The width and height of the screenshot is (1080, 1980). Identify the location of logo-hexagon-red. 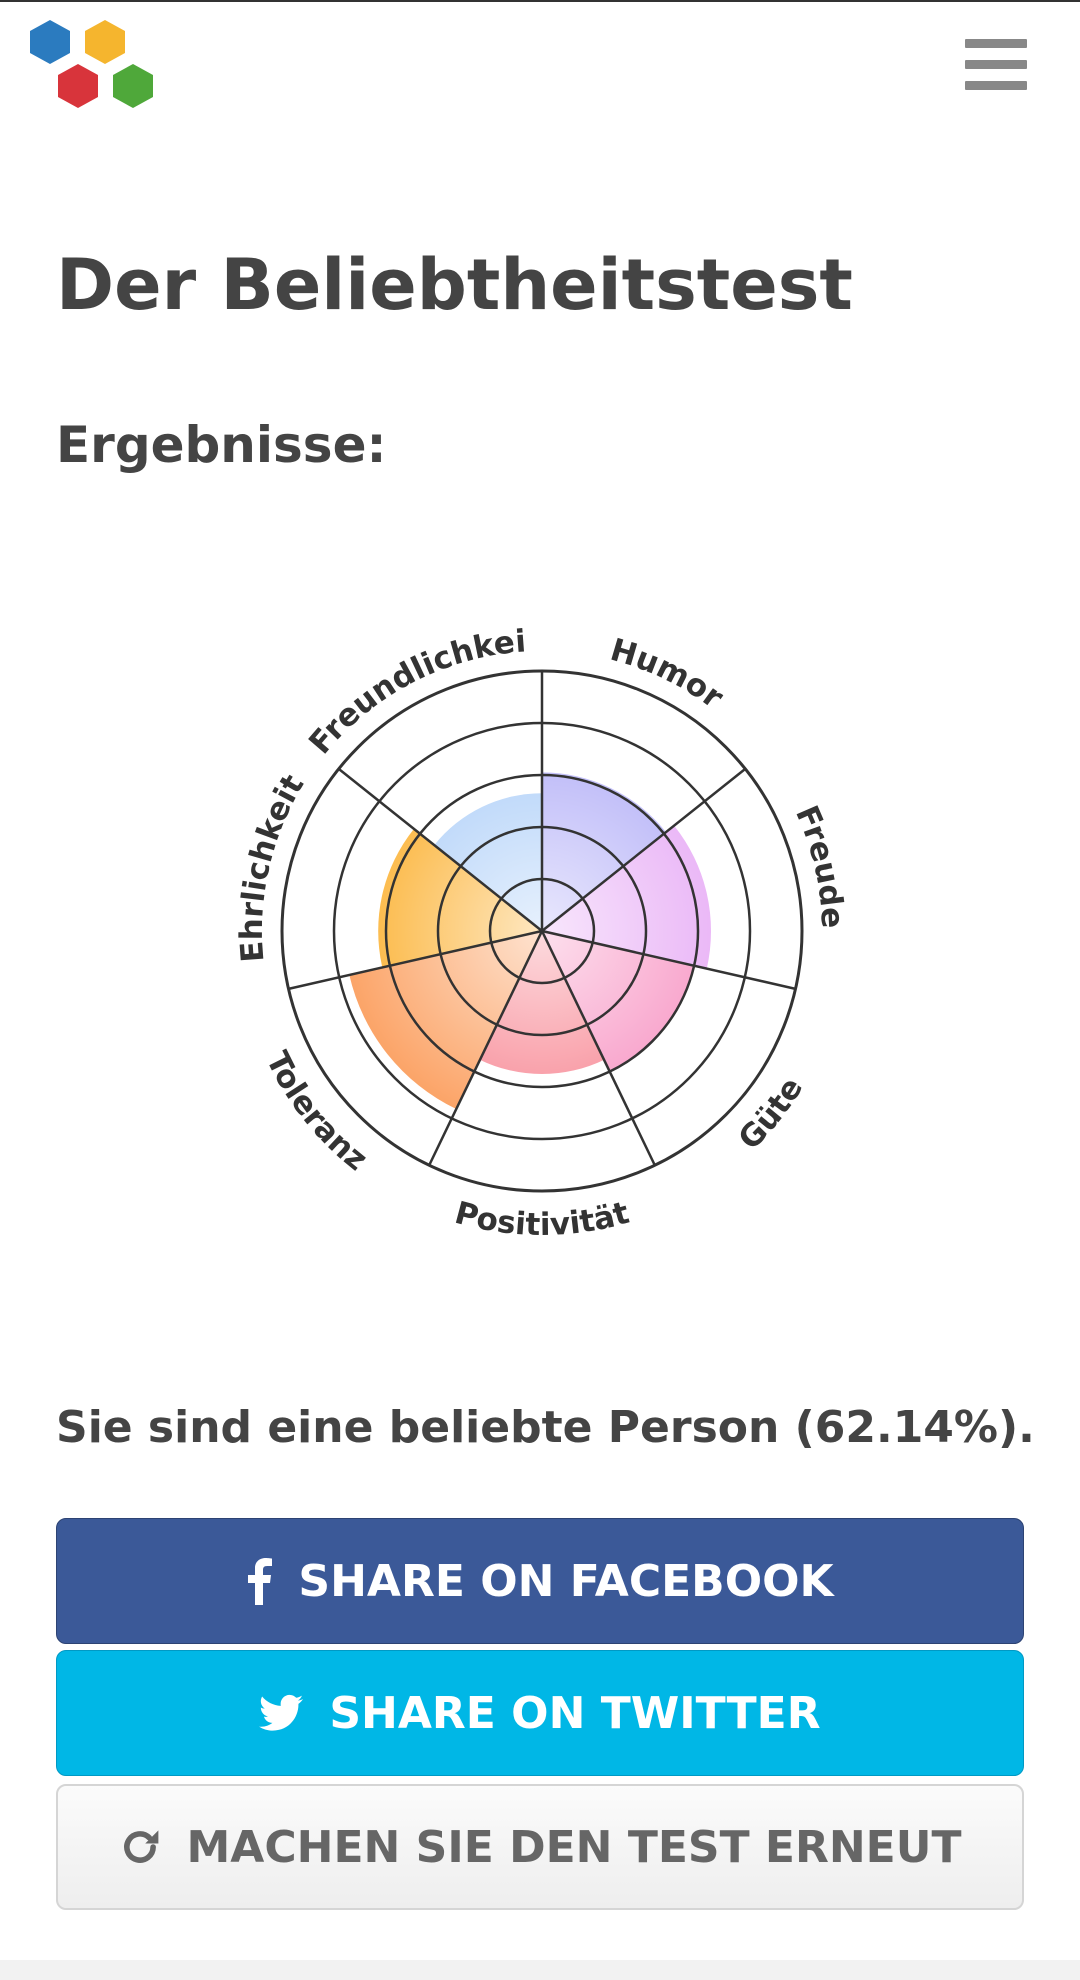
(78, 86).